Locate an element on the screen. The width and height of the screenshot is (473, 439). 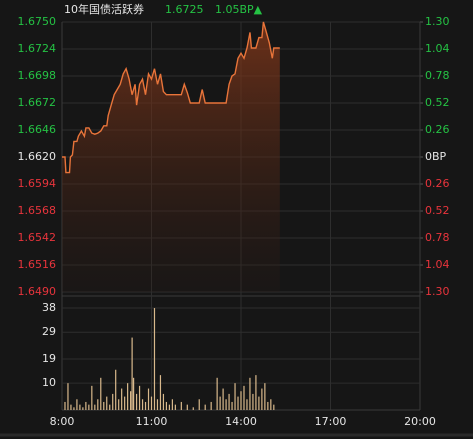
y-tick-label: 1.6542 is located at coordinates (37, 237).